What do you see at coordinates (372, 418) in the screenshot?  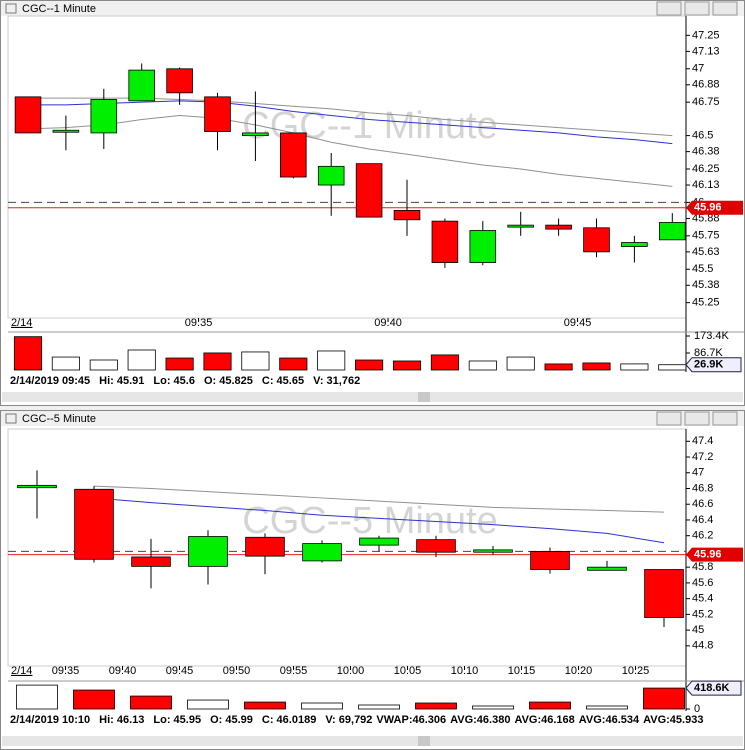 I see `title-bar` at bounding box center [372, 418].